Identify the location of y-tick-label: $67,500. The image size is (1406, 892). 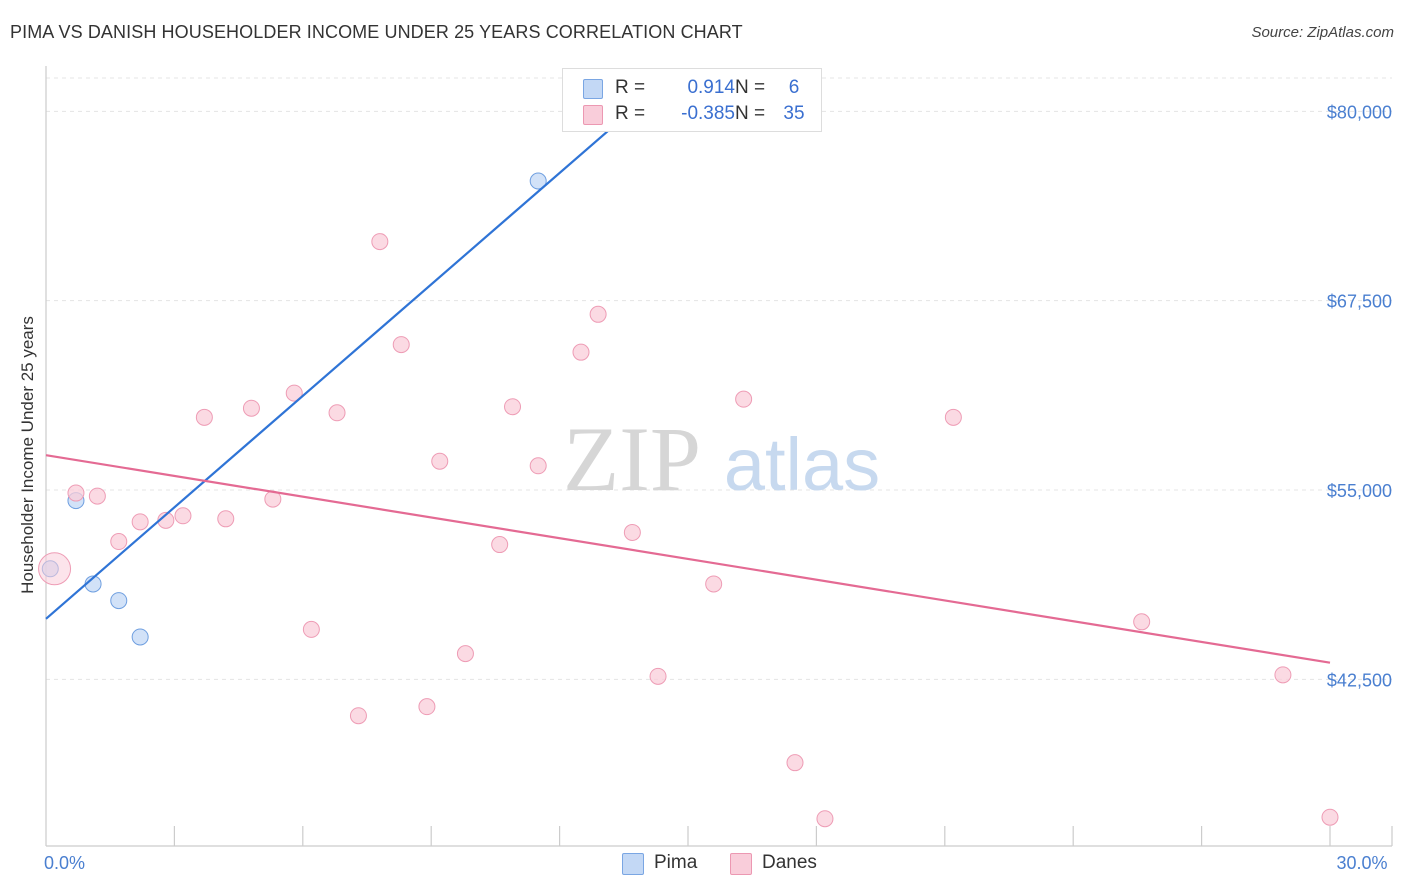
(1359, 302).